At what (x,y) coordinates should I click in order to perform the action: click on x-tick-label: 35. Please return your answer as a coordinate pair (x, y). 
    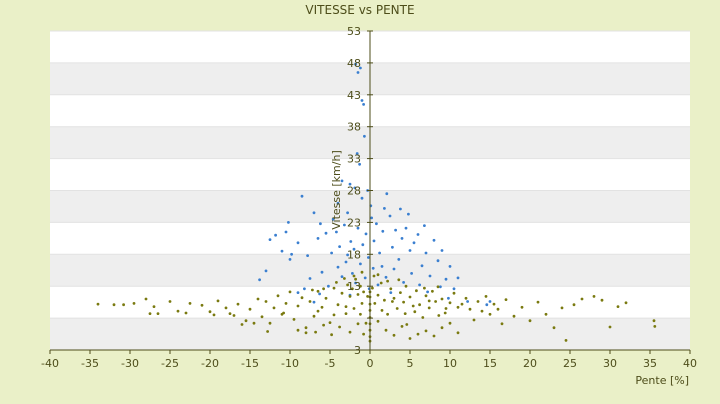
    Looking at the image, I should click on (650, 363).